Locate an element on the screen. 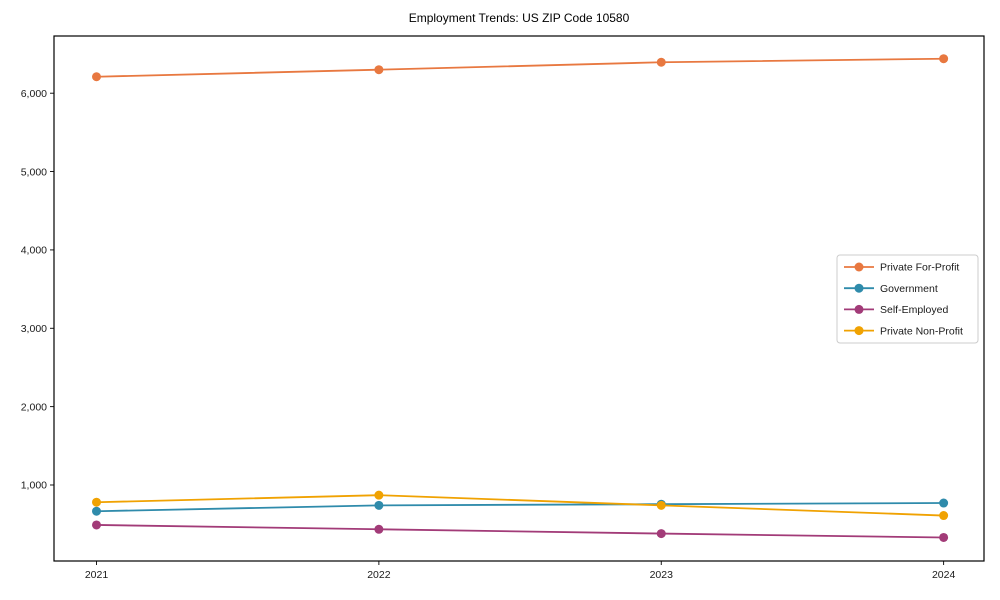  legend-item: Private For-Profit is located at coordinates (901, 268).